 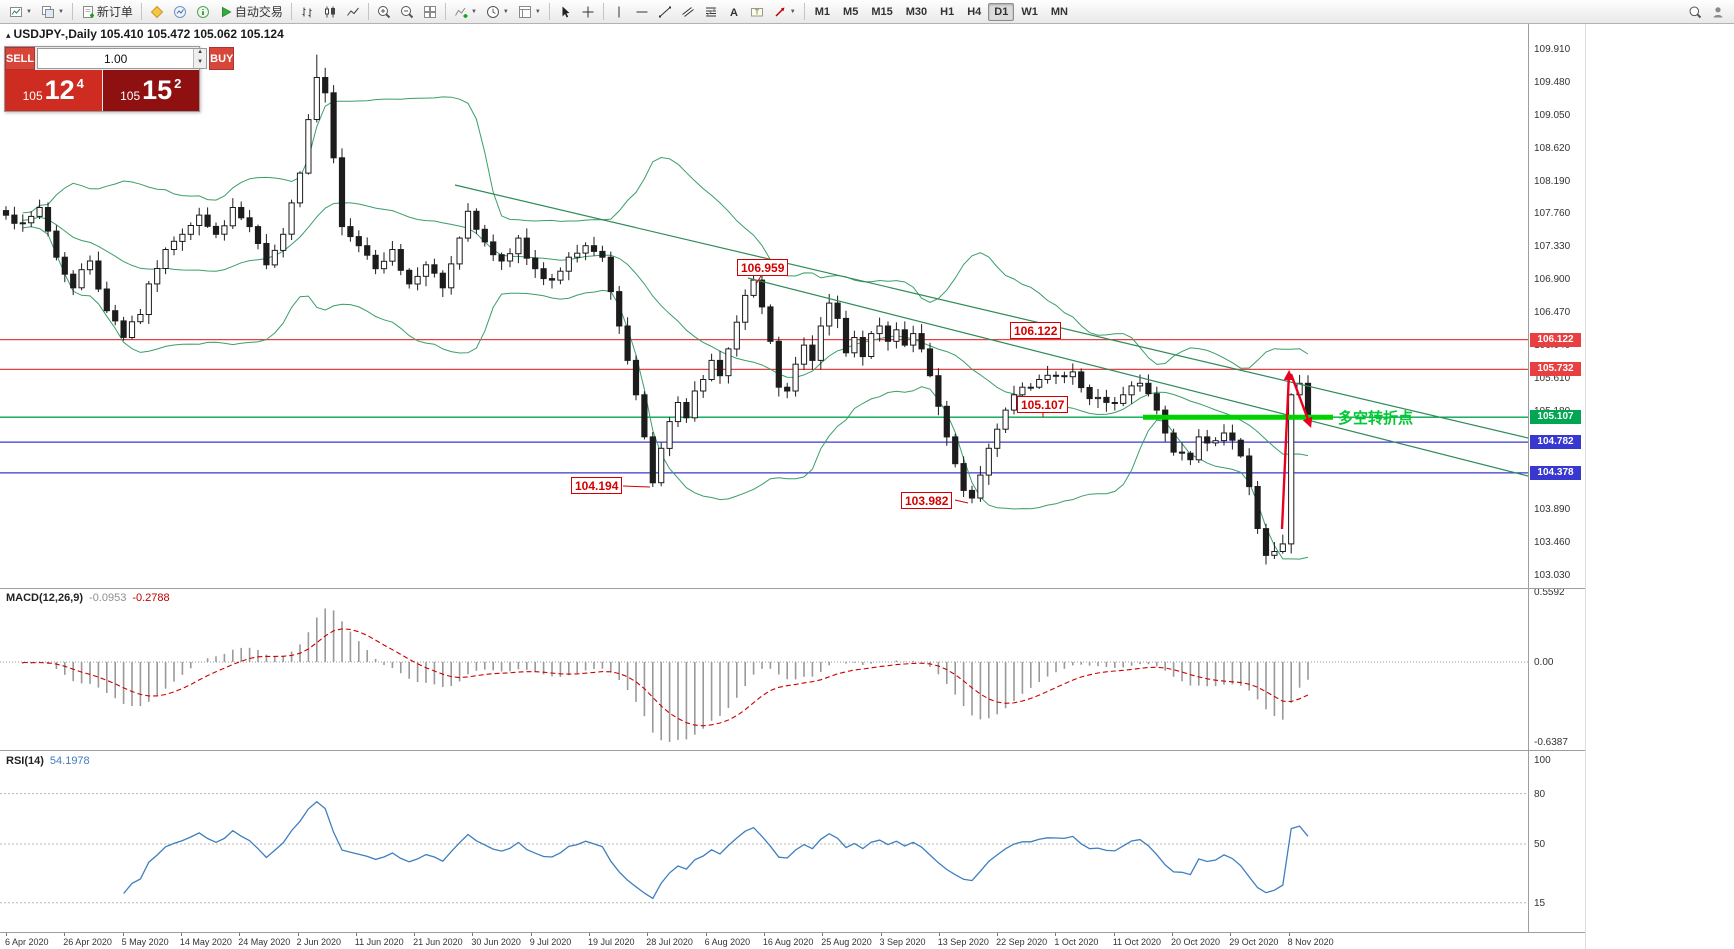 I want to click on toolbar-arrows-button: ▼, so click(x=784, y=12).